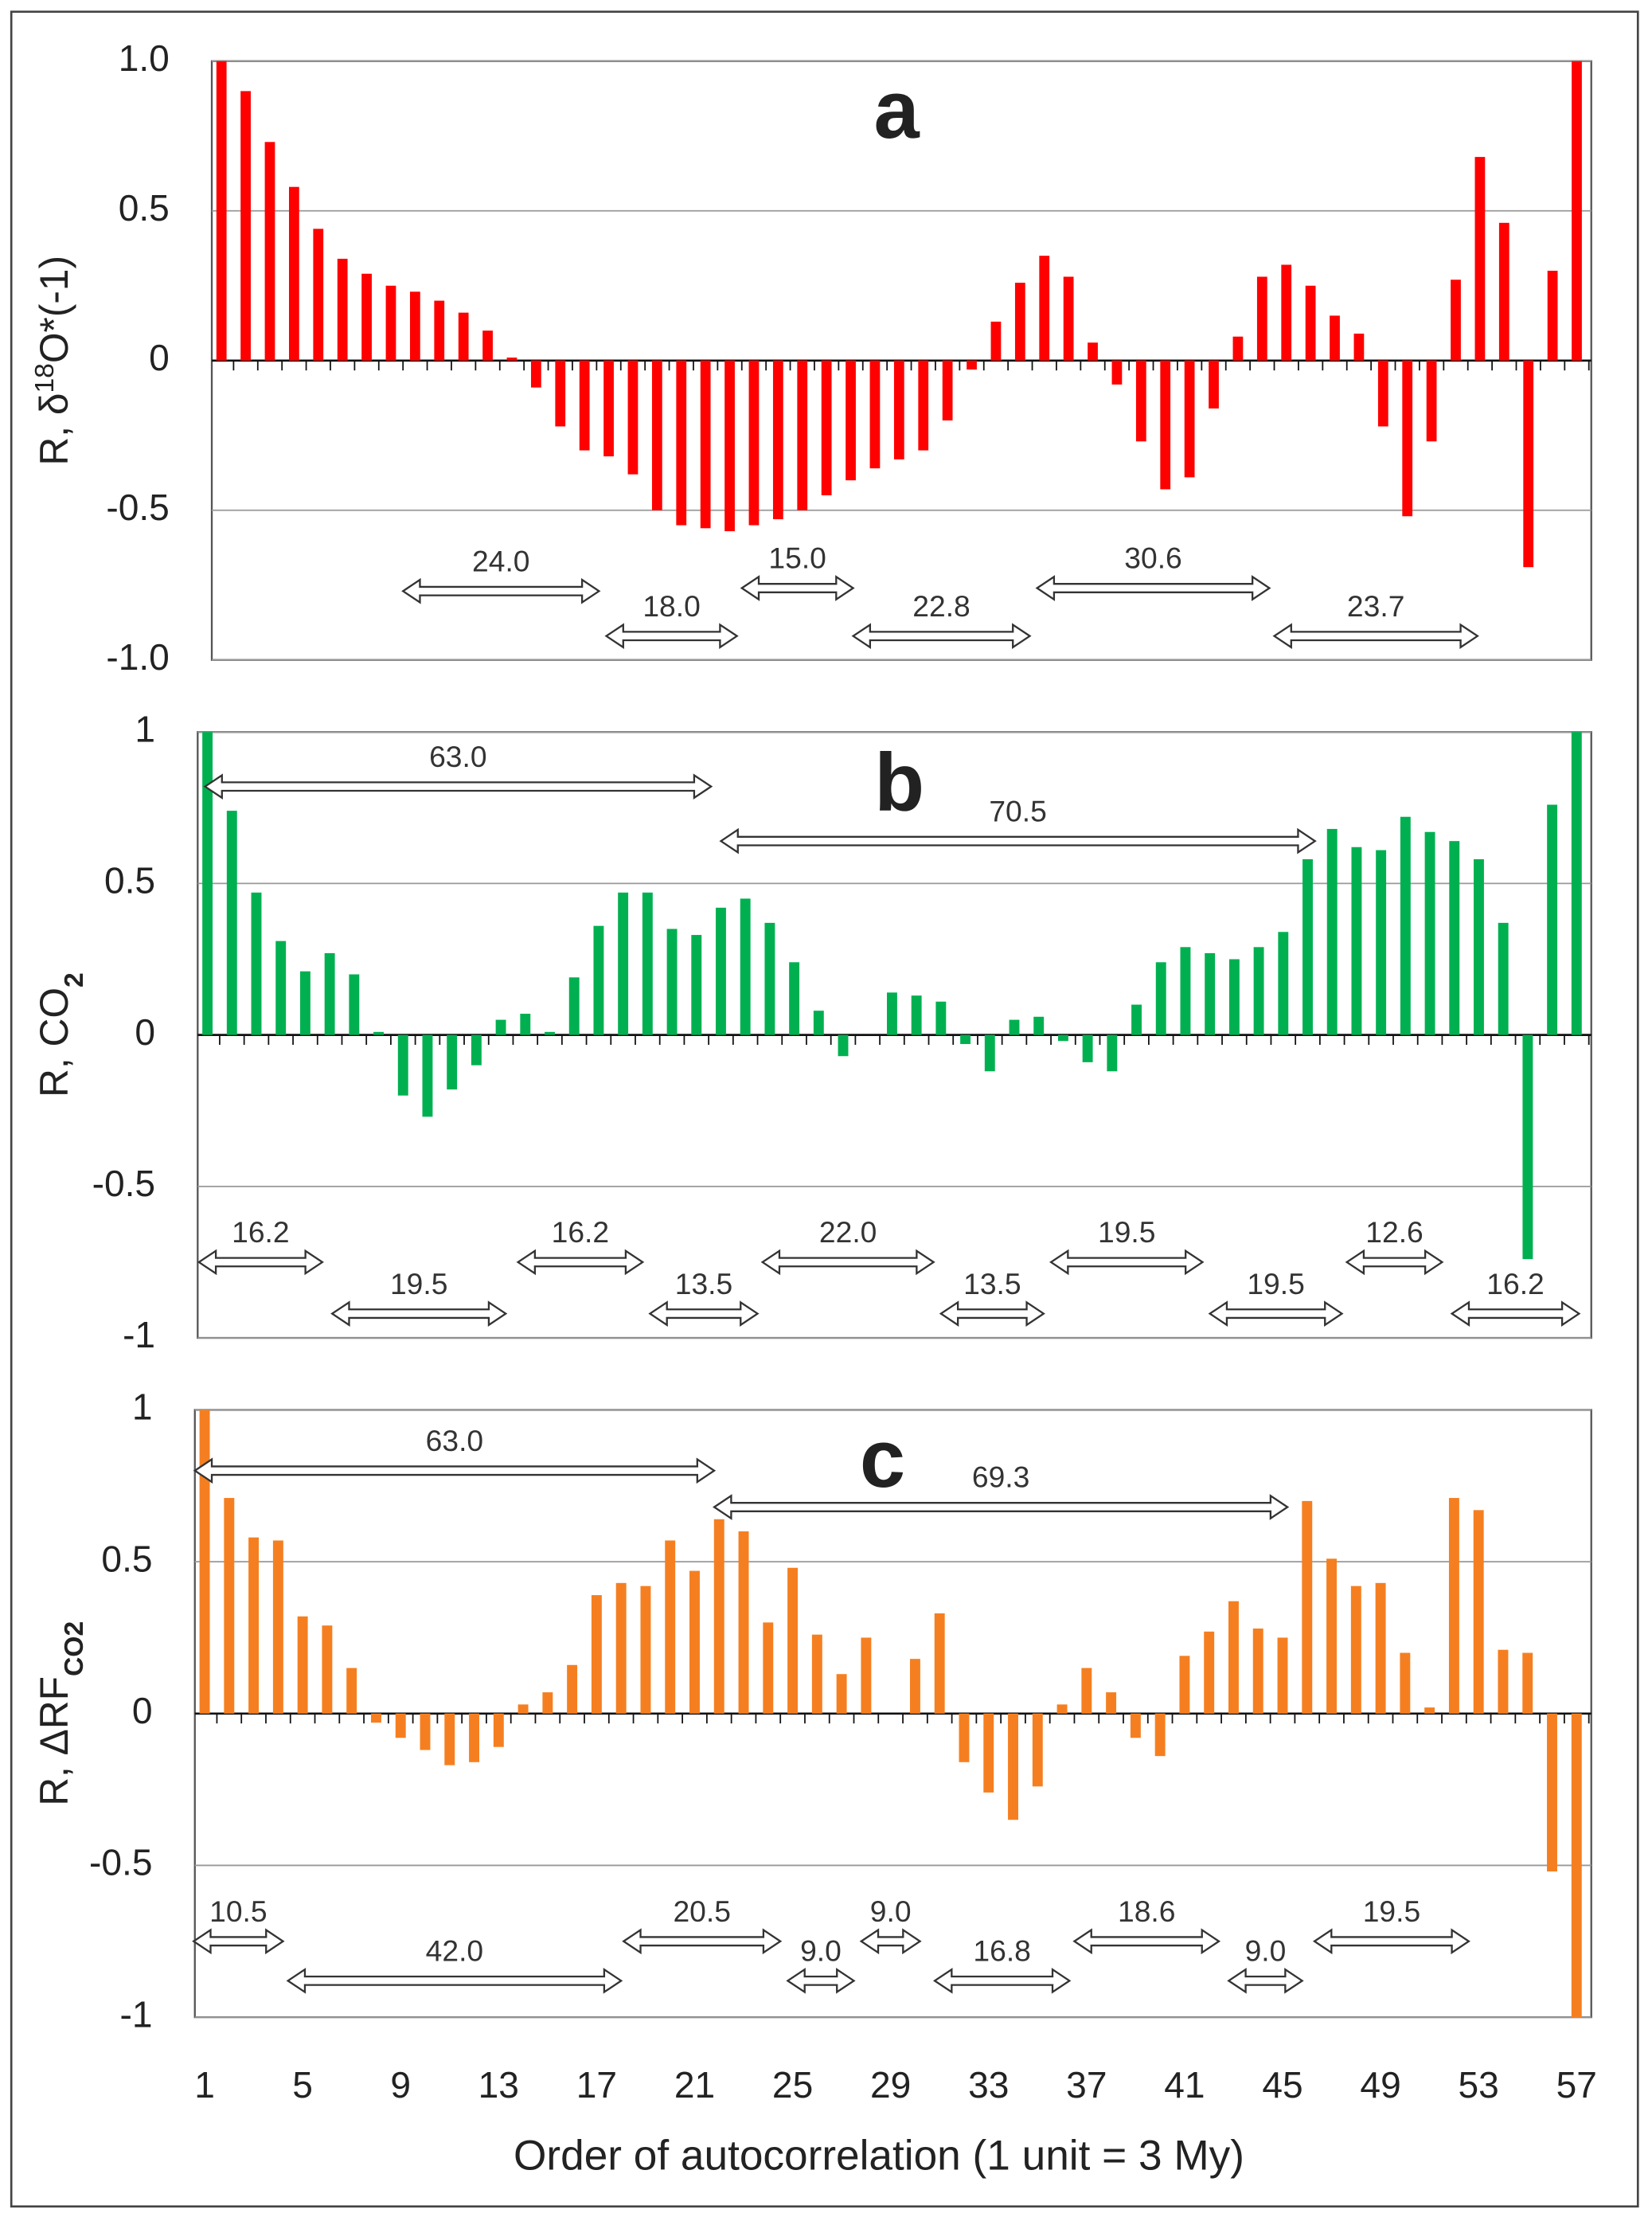 This screenshot has width=1652, height=2221. Describe the element at coordinates (144, 58) in the screenshot. I see `y-tick-label: 1.0` at that location.